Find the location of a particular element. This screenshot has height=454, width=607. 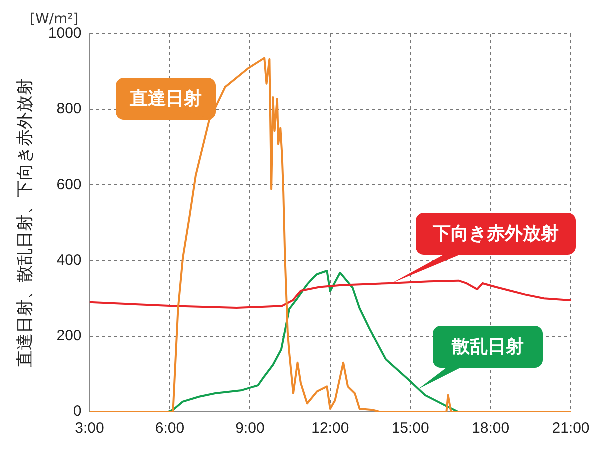

y-tick-label: 800 is located at coordinates (69, 109).